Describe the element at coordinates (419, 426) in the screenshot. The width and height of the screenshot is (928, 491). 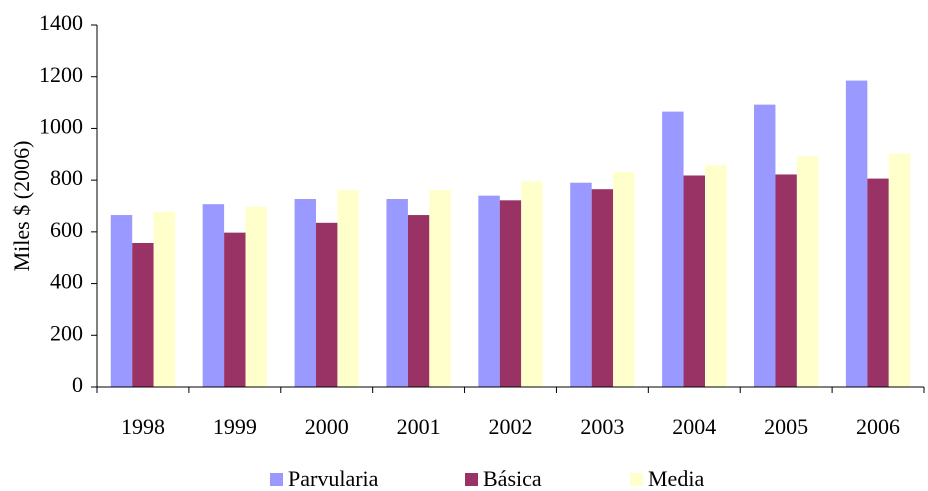
I see `x-tick-label: 2001` at that location.